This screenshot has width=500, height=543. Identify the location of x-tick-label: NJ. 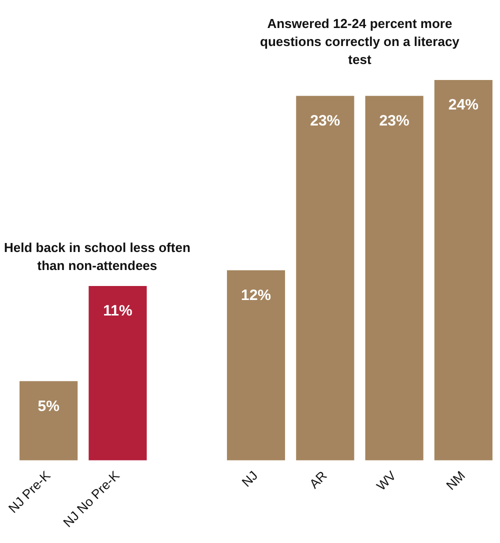
(249, 479).